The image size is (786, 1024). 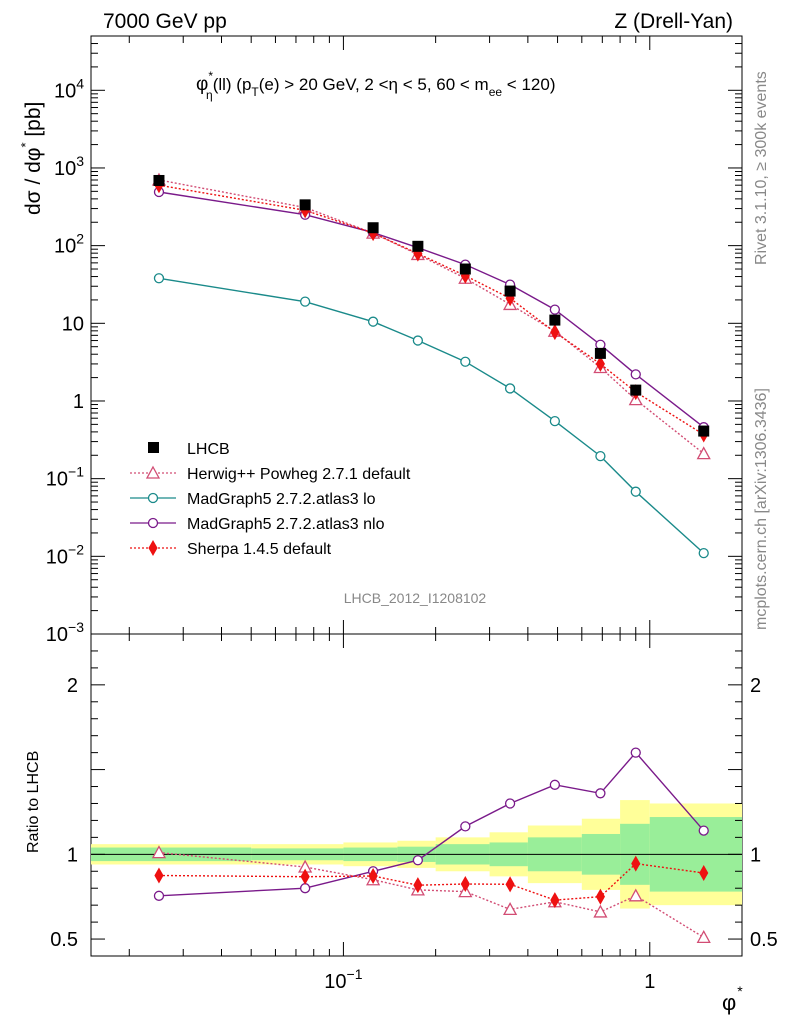 I want to click on y-tick-label: 10³, so click(x=69, y=166).